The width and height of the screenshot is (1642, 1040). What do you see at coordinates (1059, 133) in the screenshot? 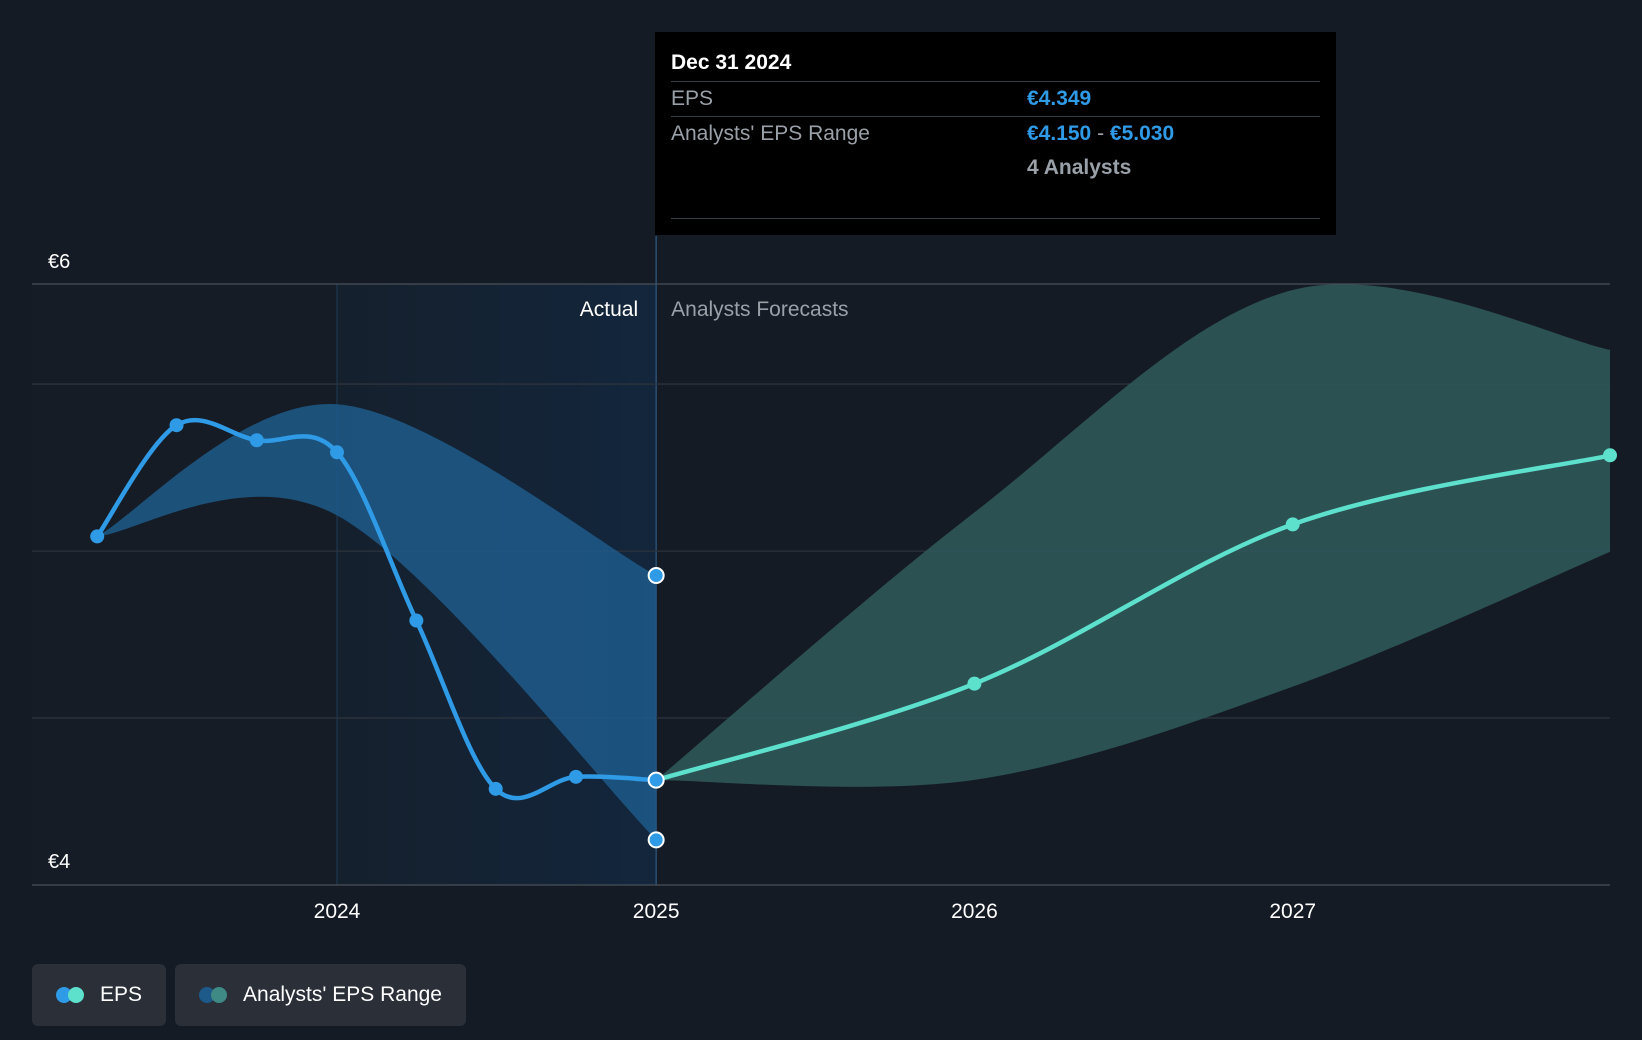
I see `tooltip-range-low: €4.150` at bounding box center [1059, 133].